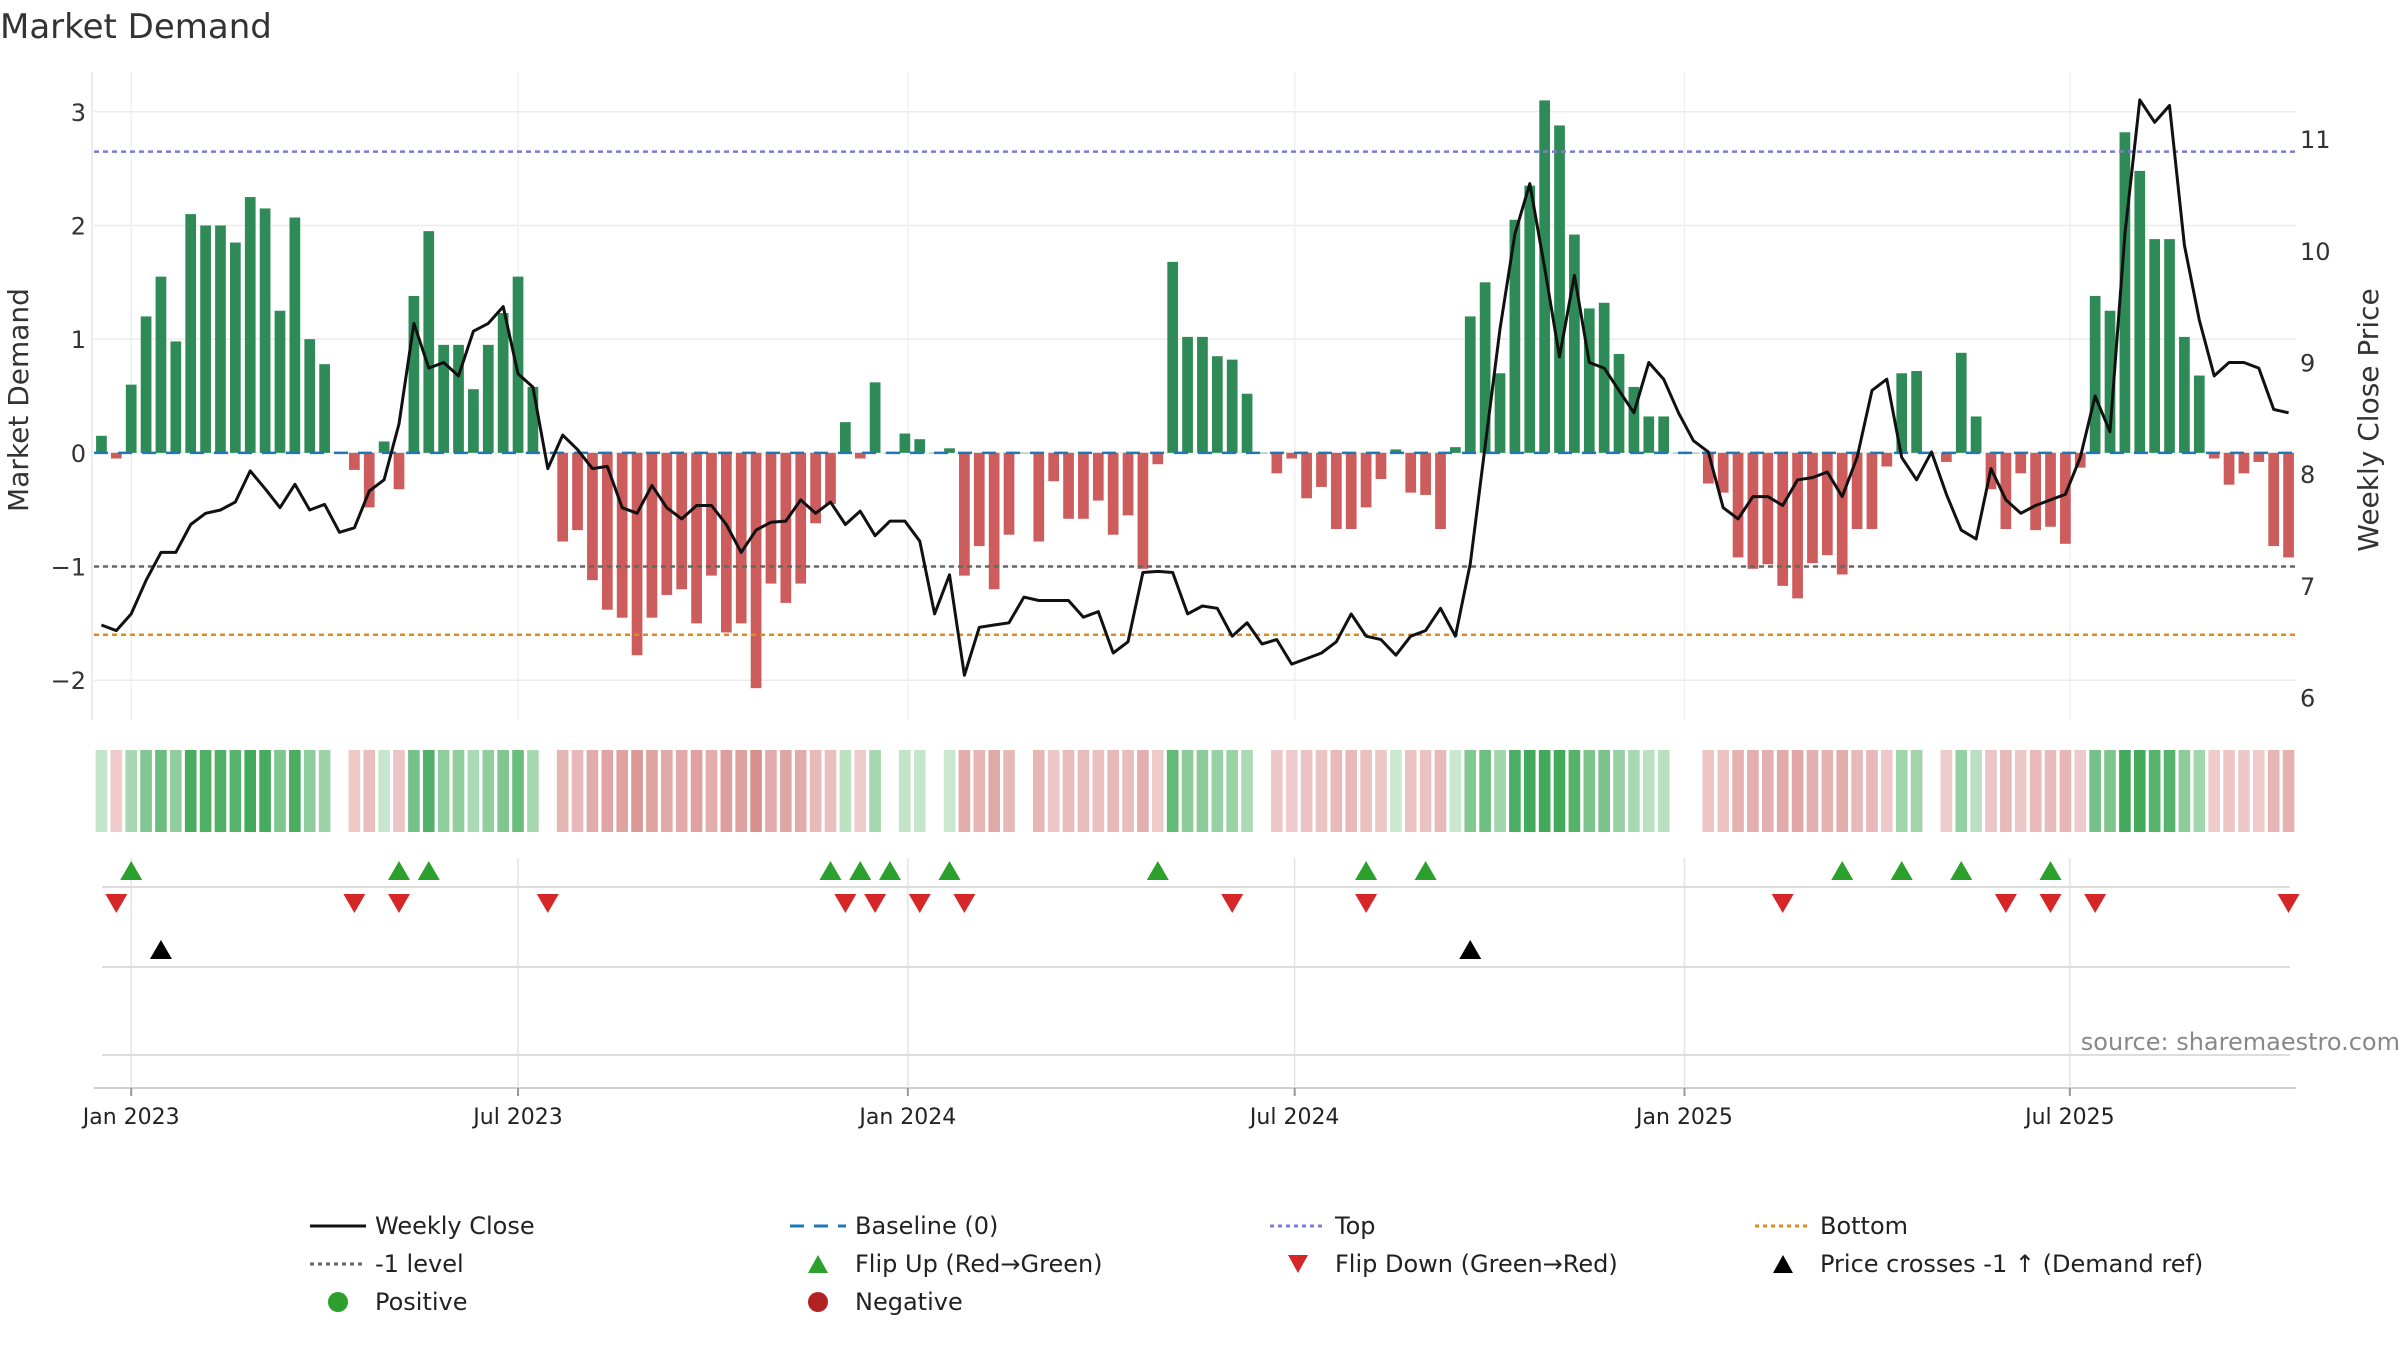 The width and height of the screenshot is (2400, 1350). What do you see at coordinates (909, 1302) in the screenshot?
I see `legend-label: Negative` at bounding box center [909, 1302].